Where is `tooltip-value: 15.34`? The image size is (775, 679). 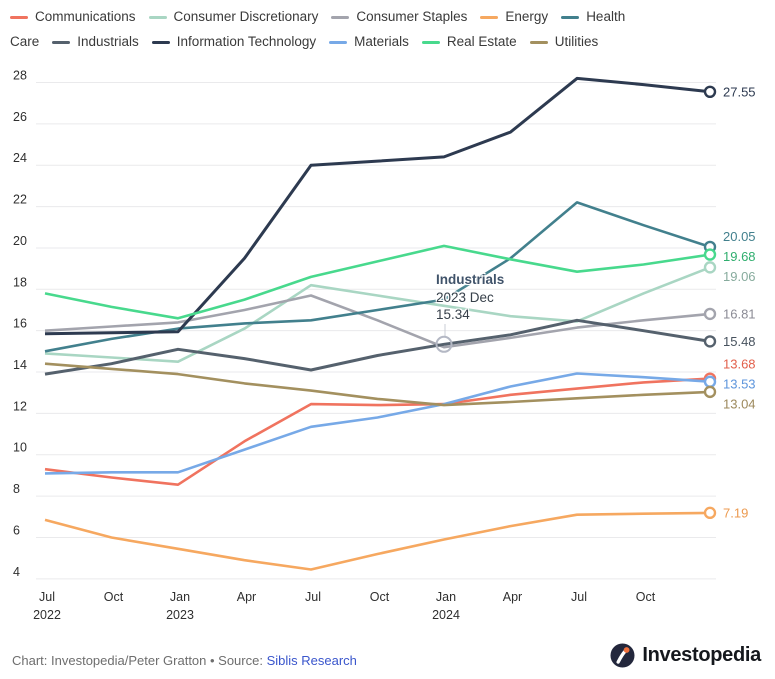 tooltip-value: 15.34 is located at coordinates (453, 314).